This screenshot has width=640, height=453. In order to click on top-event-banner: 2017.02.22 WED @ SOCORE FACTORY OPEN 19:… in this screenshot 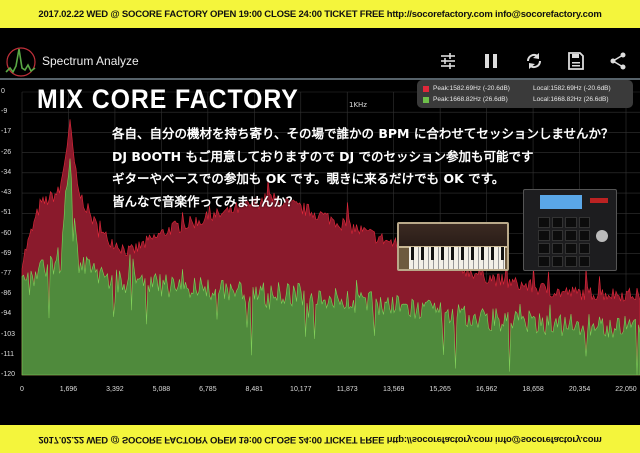, I will do `click(320, 14)`.